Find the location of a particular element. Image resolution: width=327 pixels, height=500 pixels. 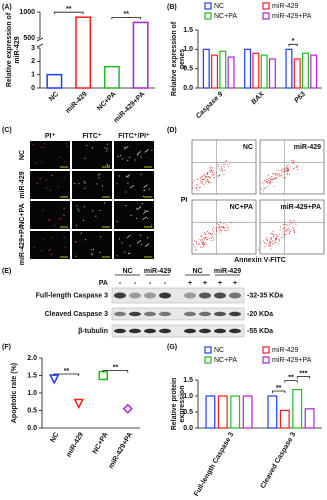

x-tick-label: Caspase 9 is located at coordinates (210, 106).